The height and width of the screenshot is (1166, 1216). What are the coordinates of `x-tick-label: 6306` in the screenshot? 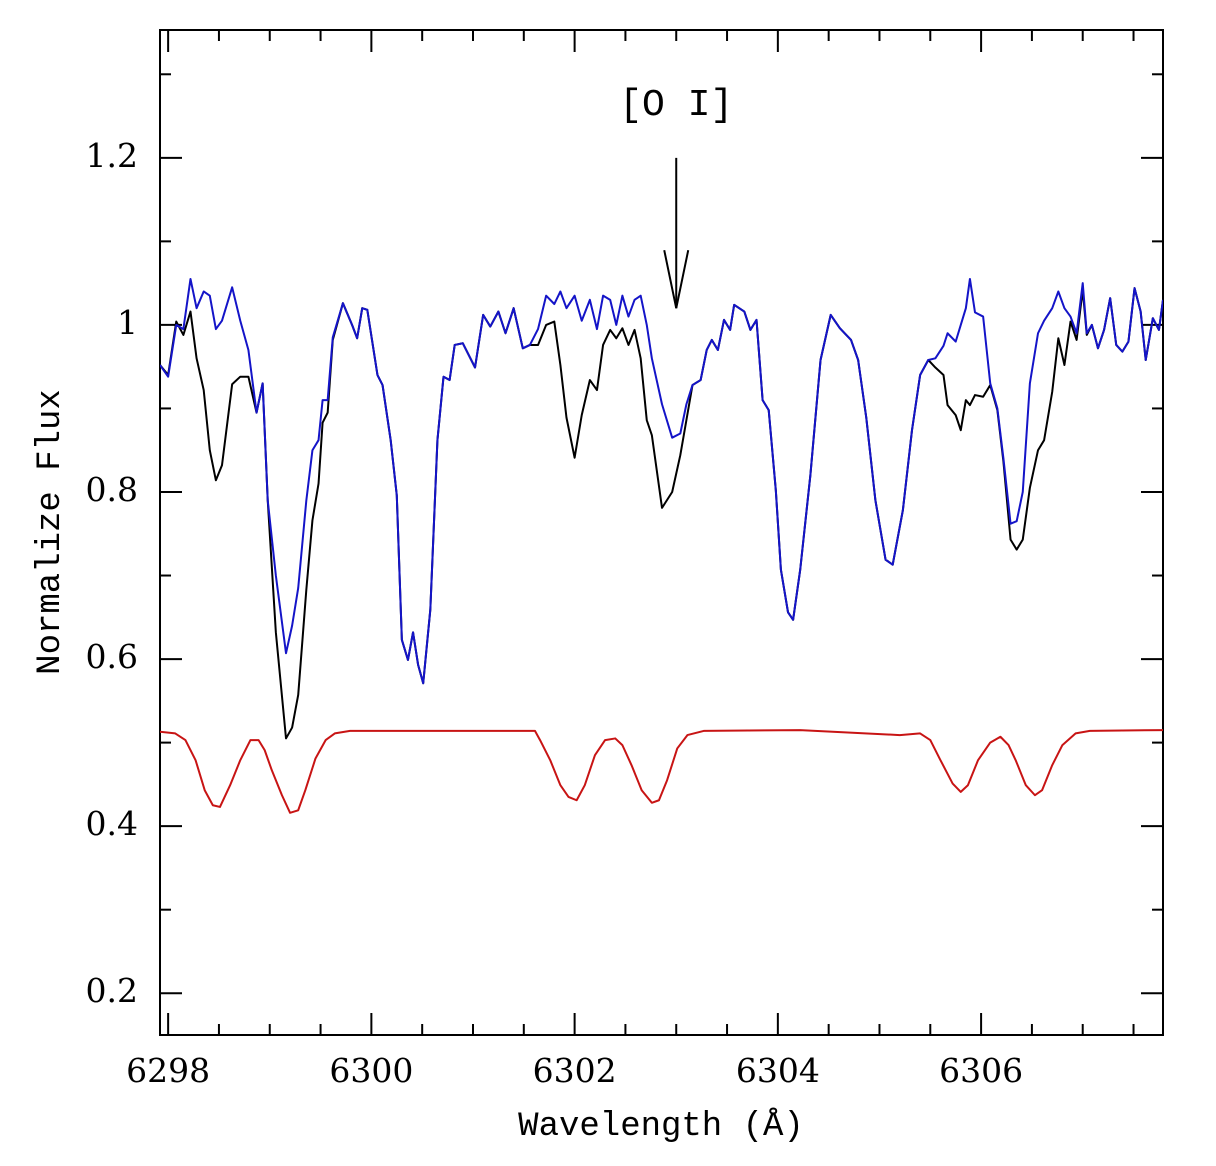 It's located at (981, 1070).